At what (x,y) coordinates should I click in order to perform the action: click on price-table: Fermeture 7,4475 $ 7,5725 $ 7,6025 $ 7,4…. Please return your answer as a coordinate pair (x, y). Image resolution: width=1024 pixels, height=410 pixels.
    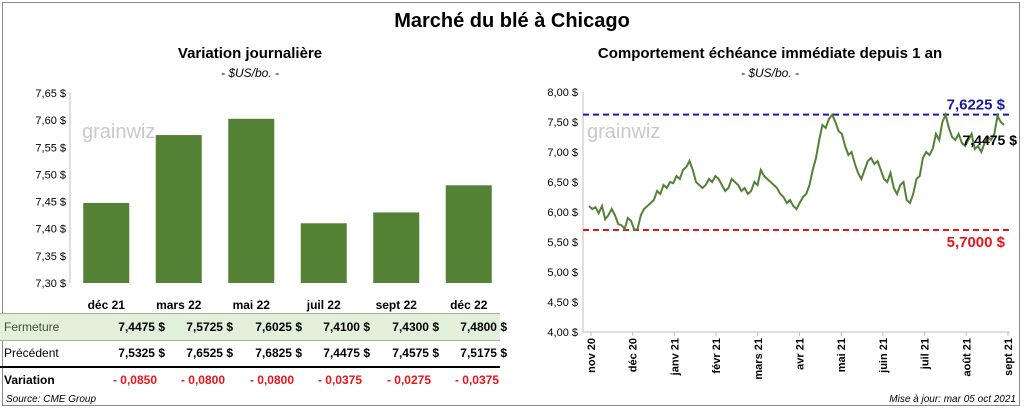
    Looking at the image, I should click on (253, 353).